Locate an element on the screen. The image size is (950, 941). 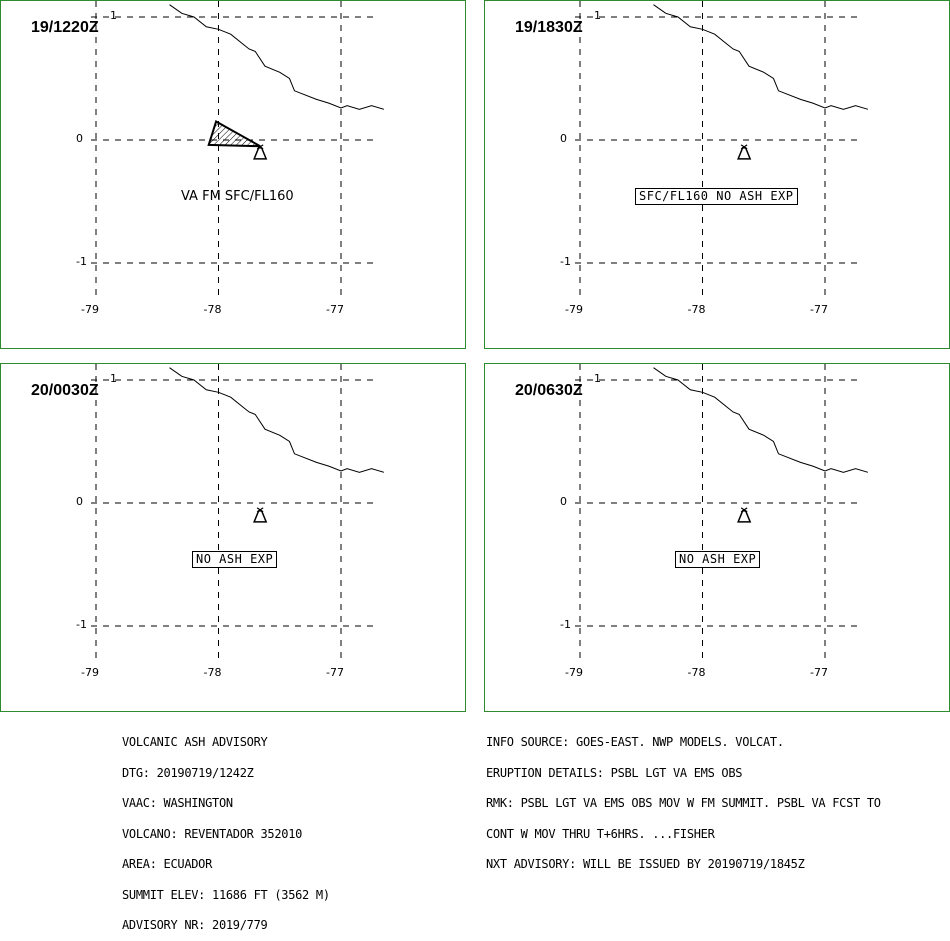
advisory-line: SUMMIT ELEV: 11686 FT (3562 M) is located at coordinates (226, 894).